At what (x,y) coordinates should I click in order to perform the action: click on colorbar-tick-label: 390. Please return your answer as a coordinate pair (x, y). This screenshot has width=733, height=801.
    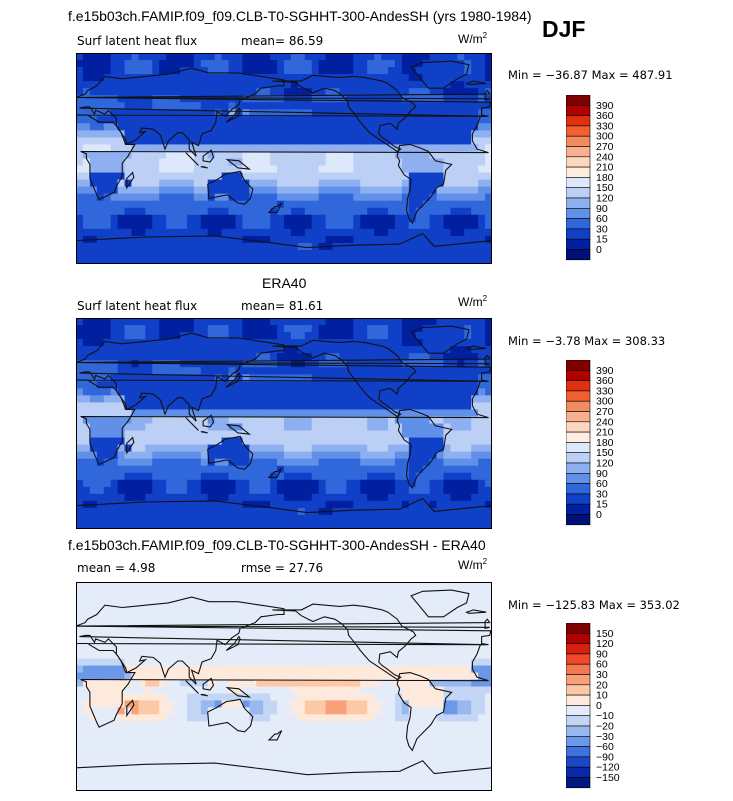
    Looking at the image, I should click on (605, 371).